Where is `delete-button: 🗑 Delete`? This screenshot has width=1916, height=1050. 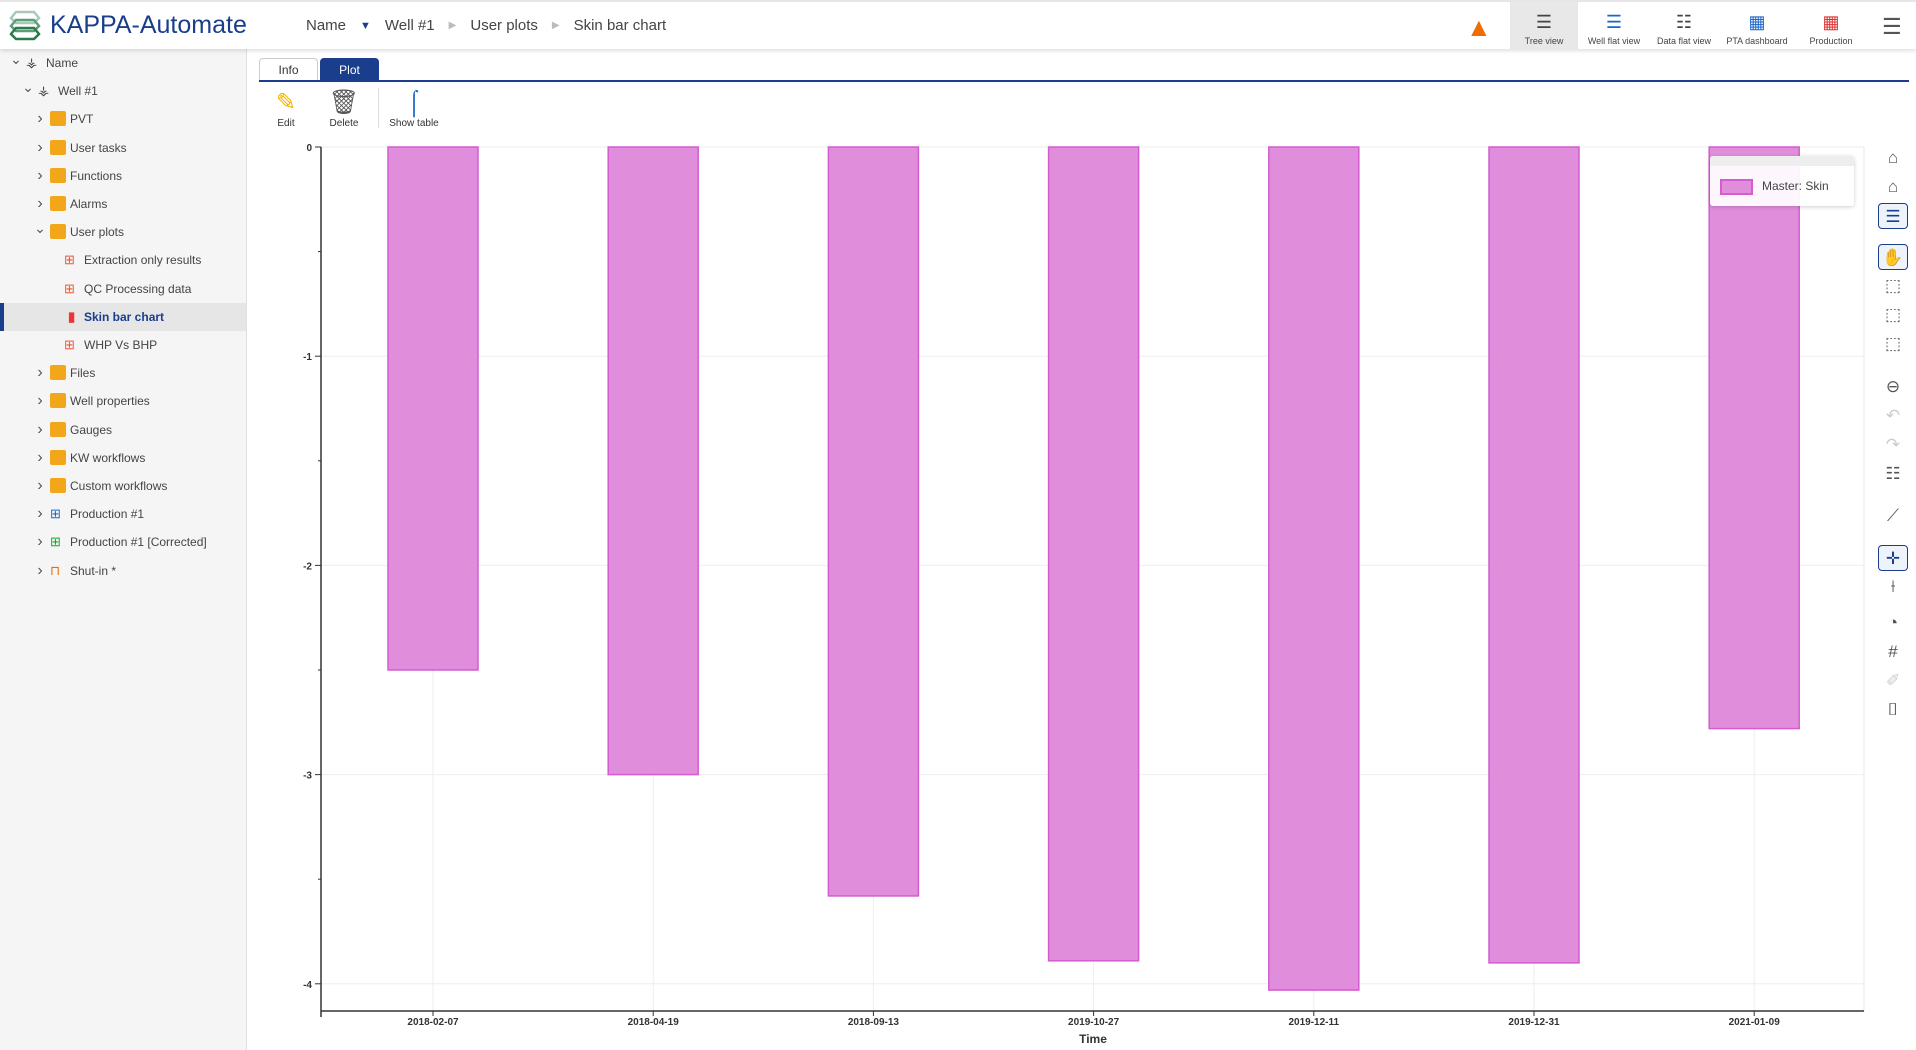 delete-button: 🗑 Delete is located at coordinates (344, 108).